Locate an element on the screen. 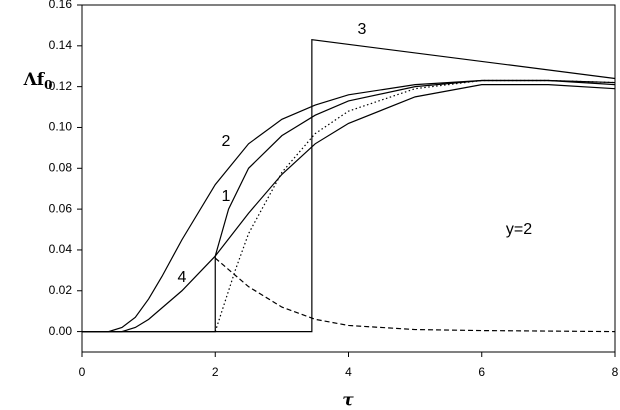  annotation: y=2 is located at coordinates (519, 229).